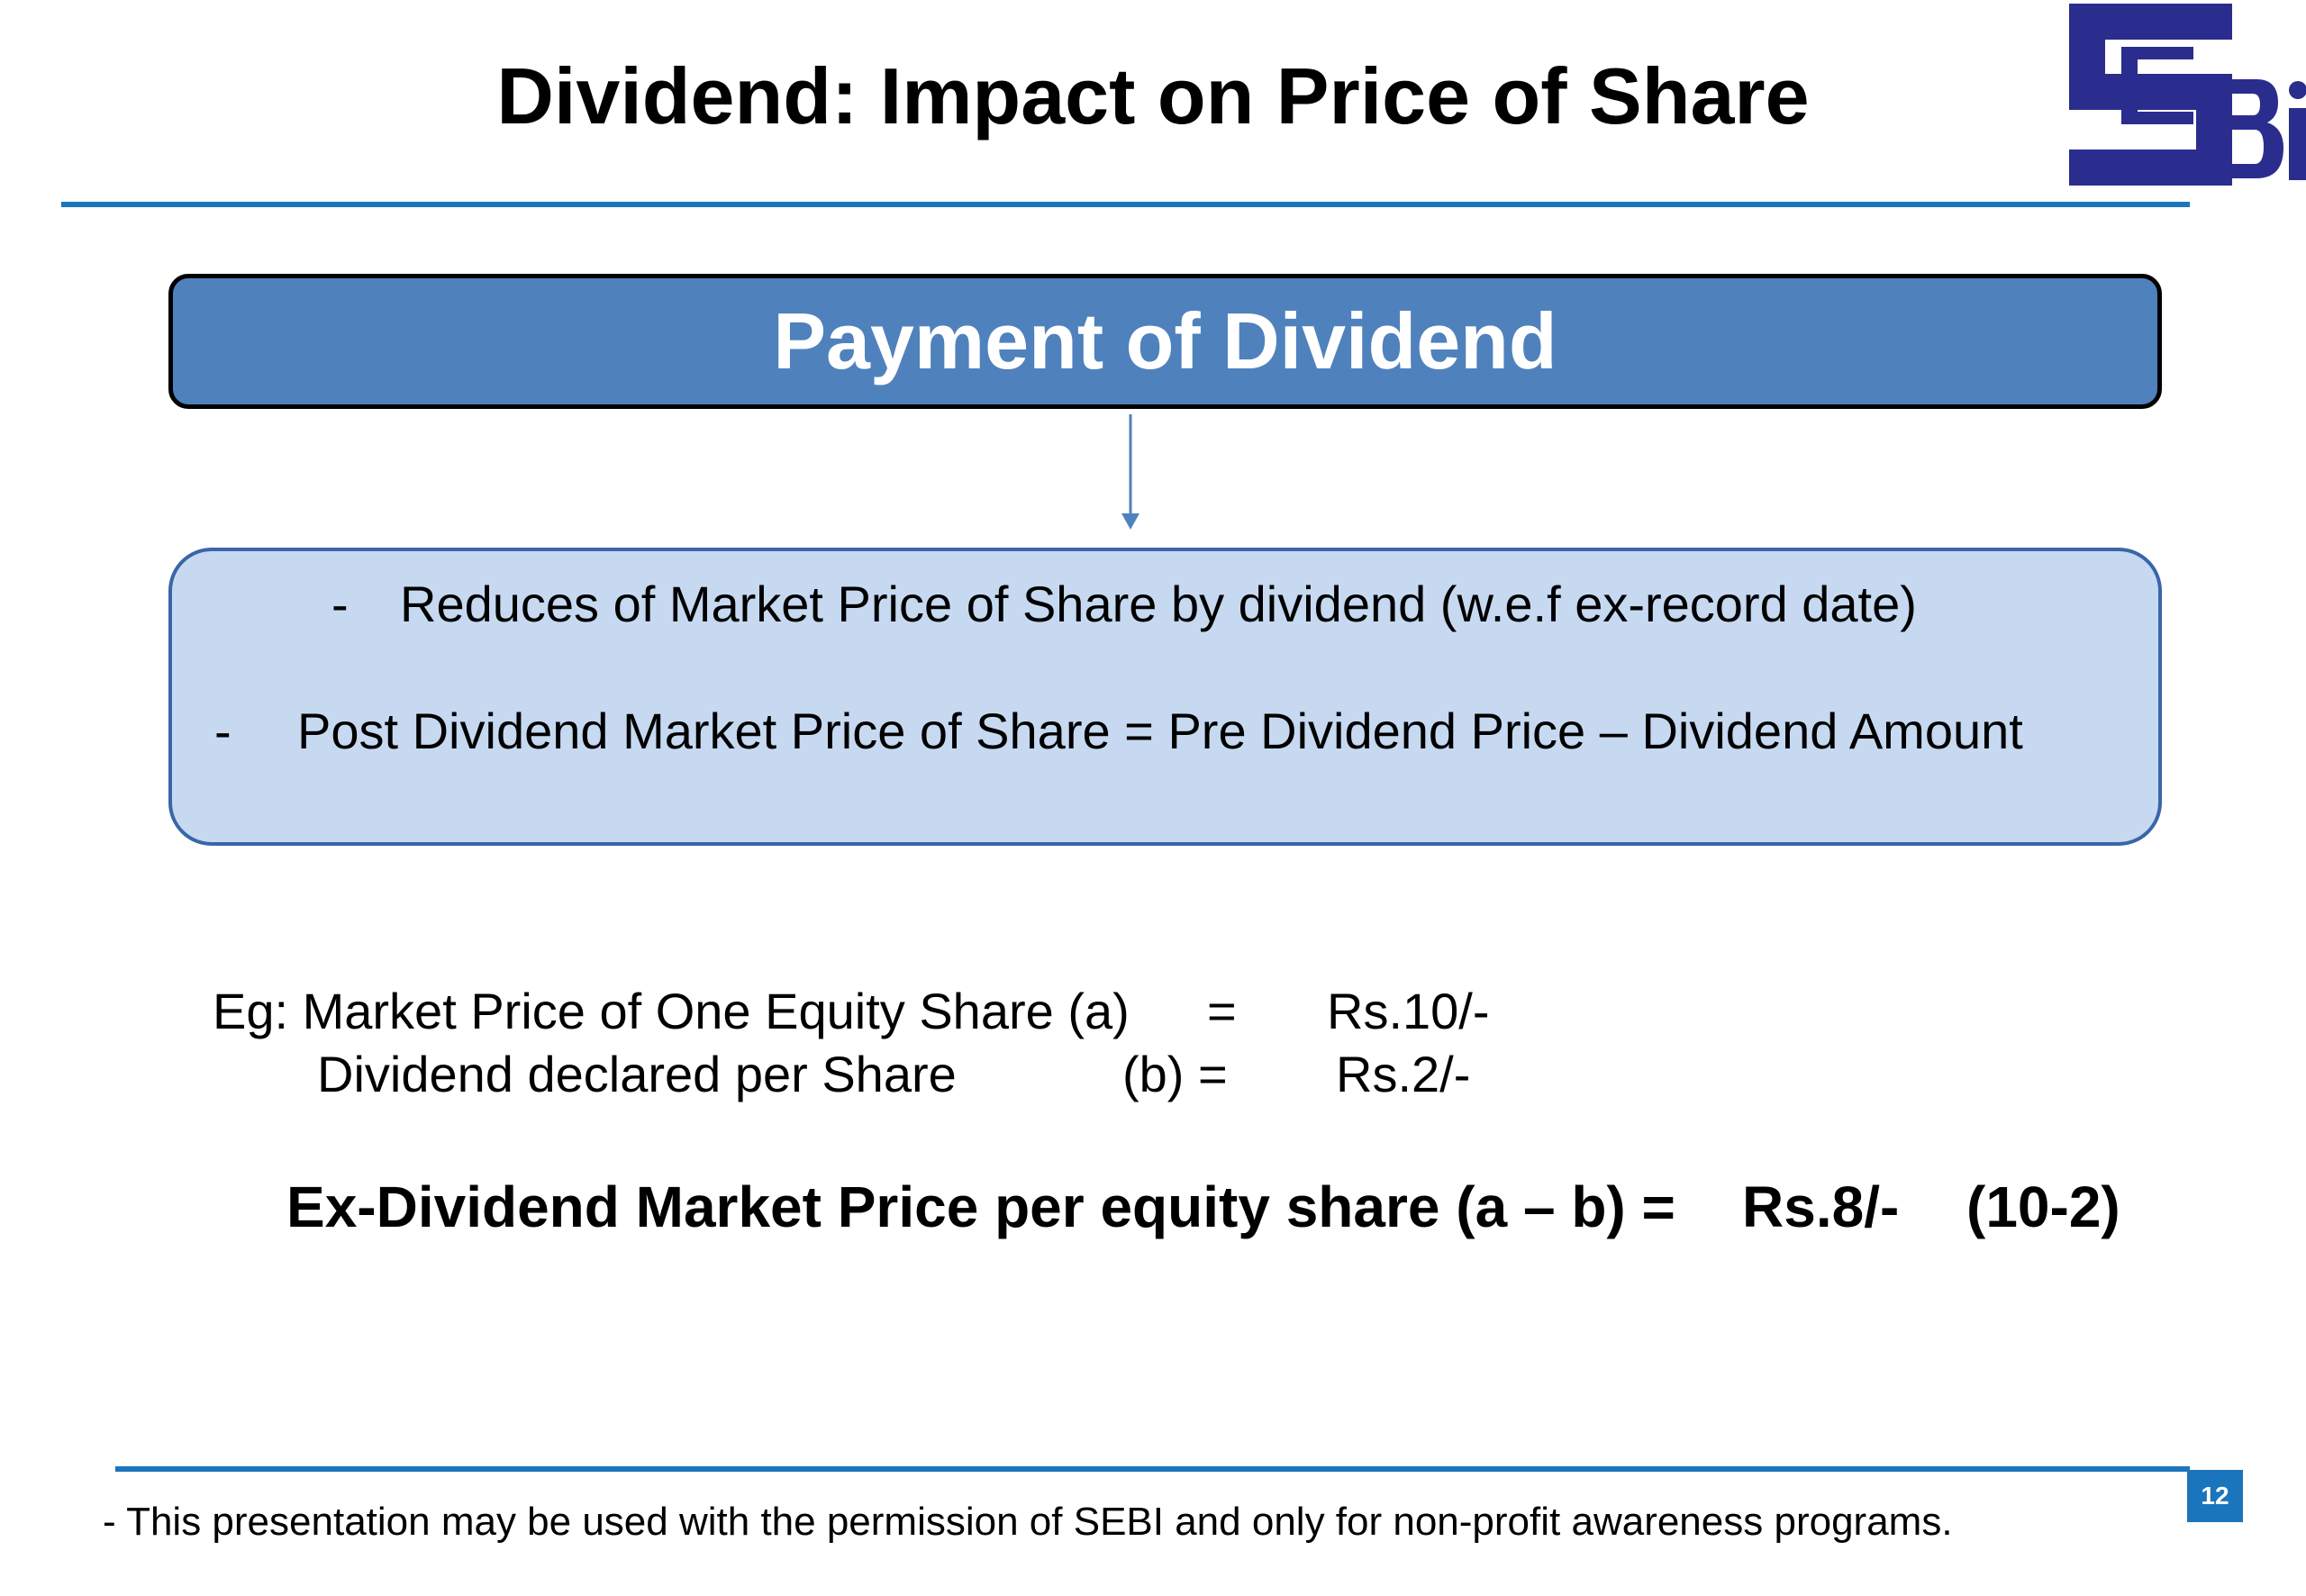  I want to click on title-underline, so click(1125, 204).